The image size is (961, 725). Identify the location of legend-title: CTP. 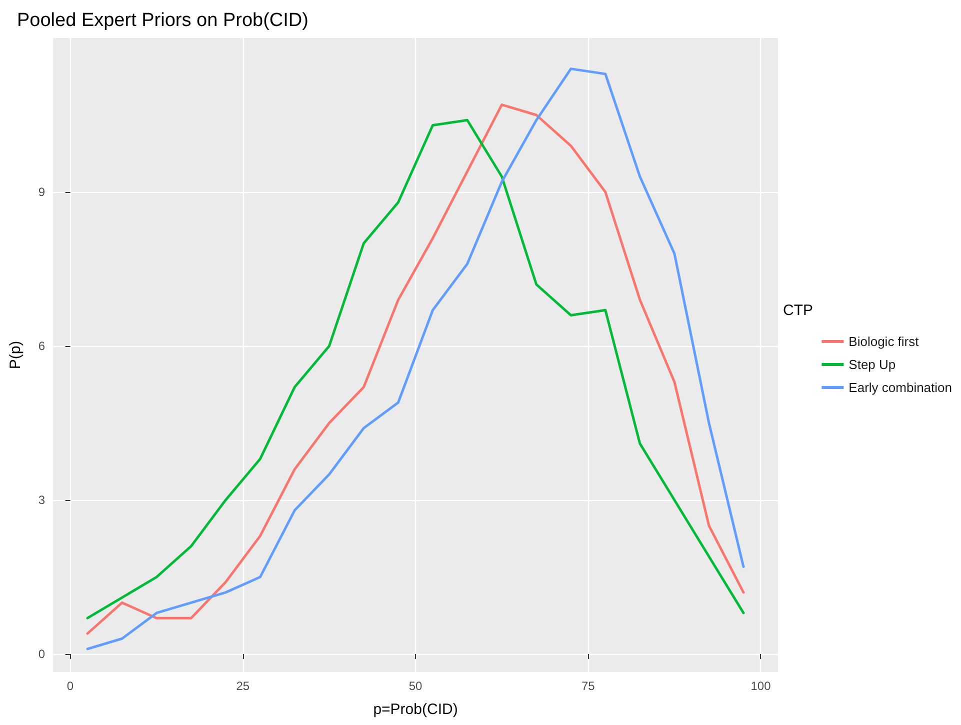
(798, 310).